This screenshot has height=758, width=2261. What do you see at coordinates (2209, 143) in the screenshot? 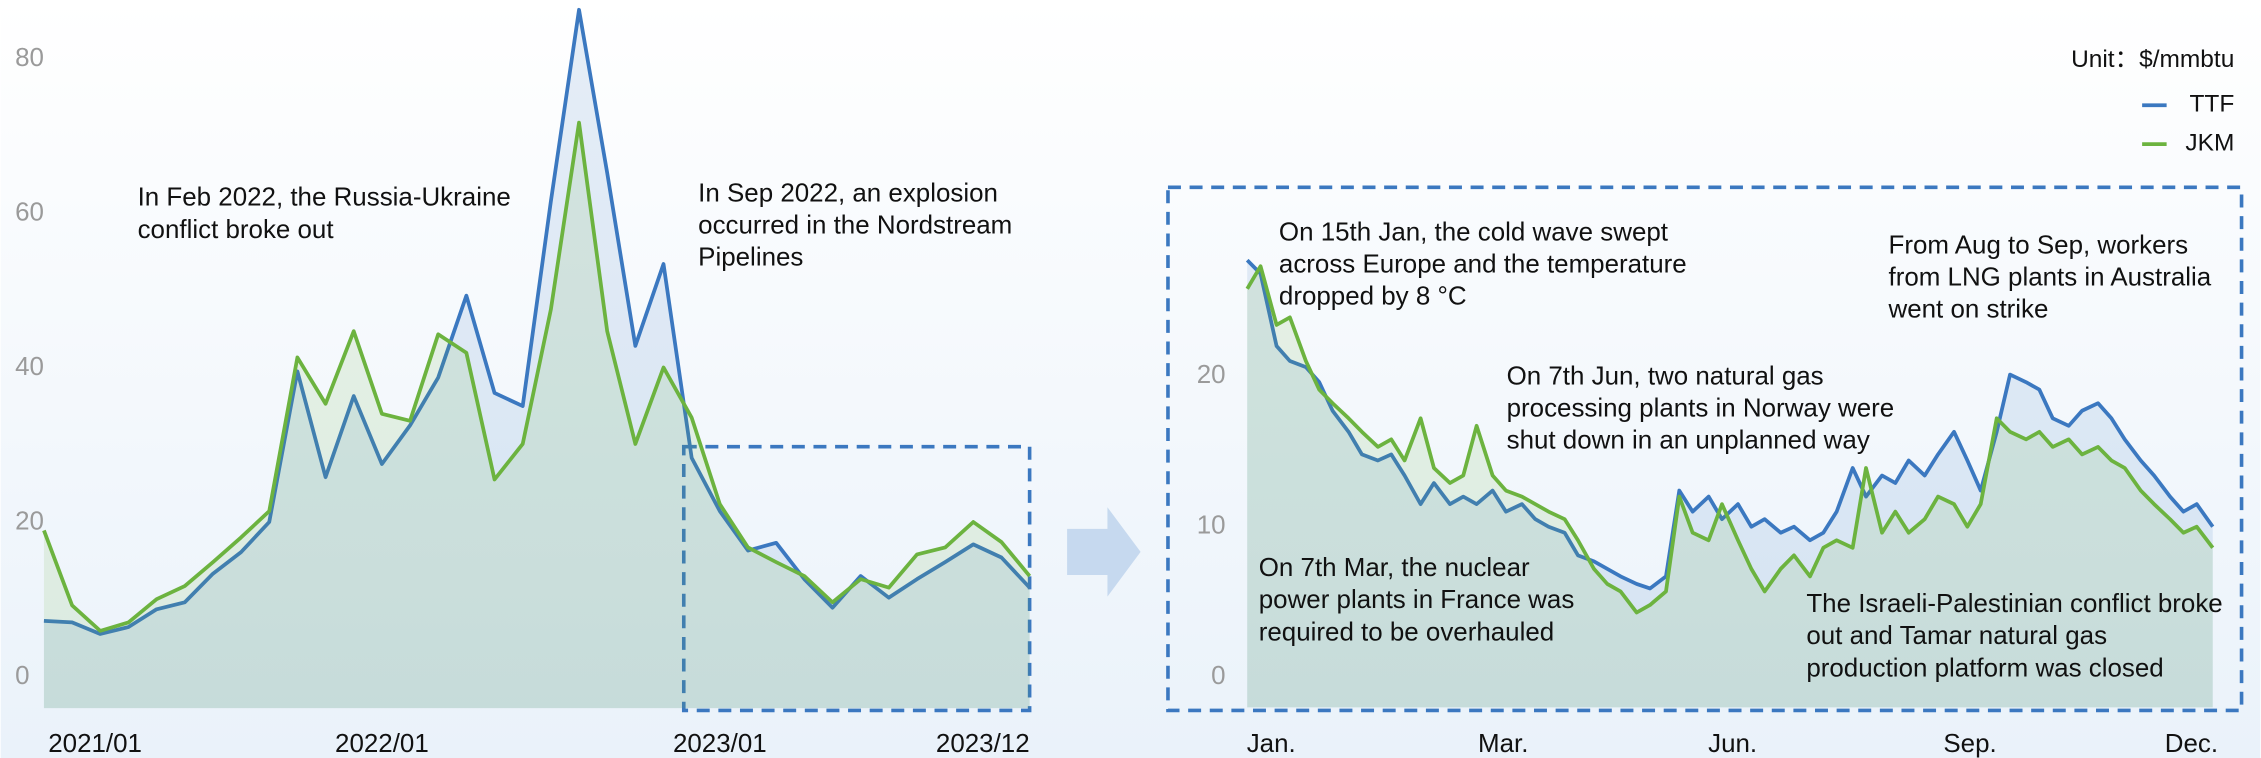
I see `legend-label: JKM` at bounding box center [2209, 143].